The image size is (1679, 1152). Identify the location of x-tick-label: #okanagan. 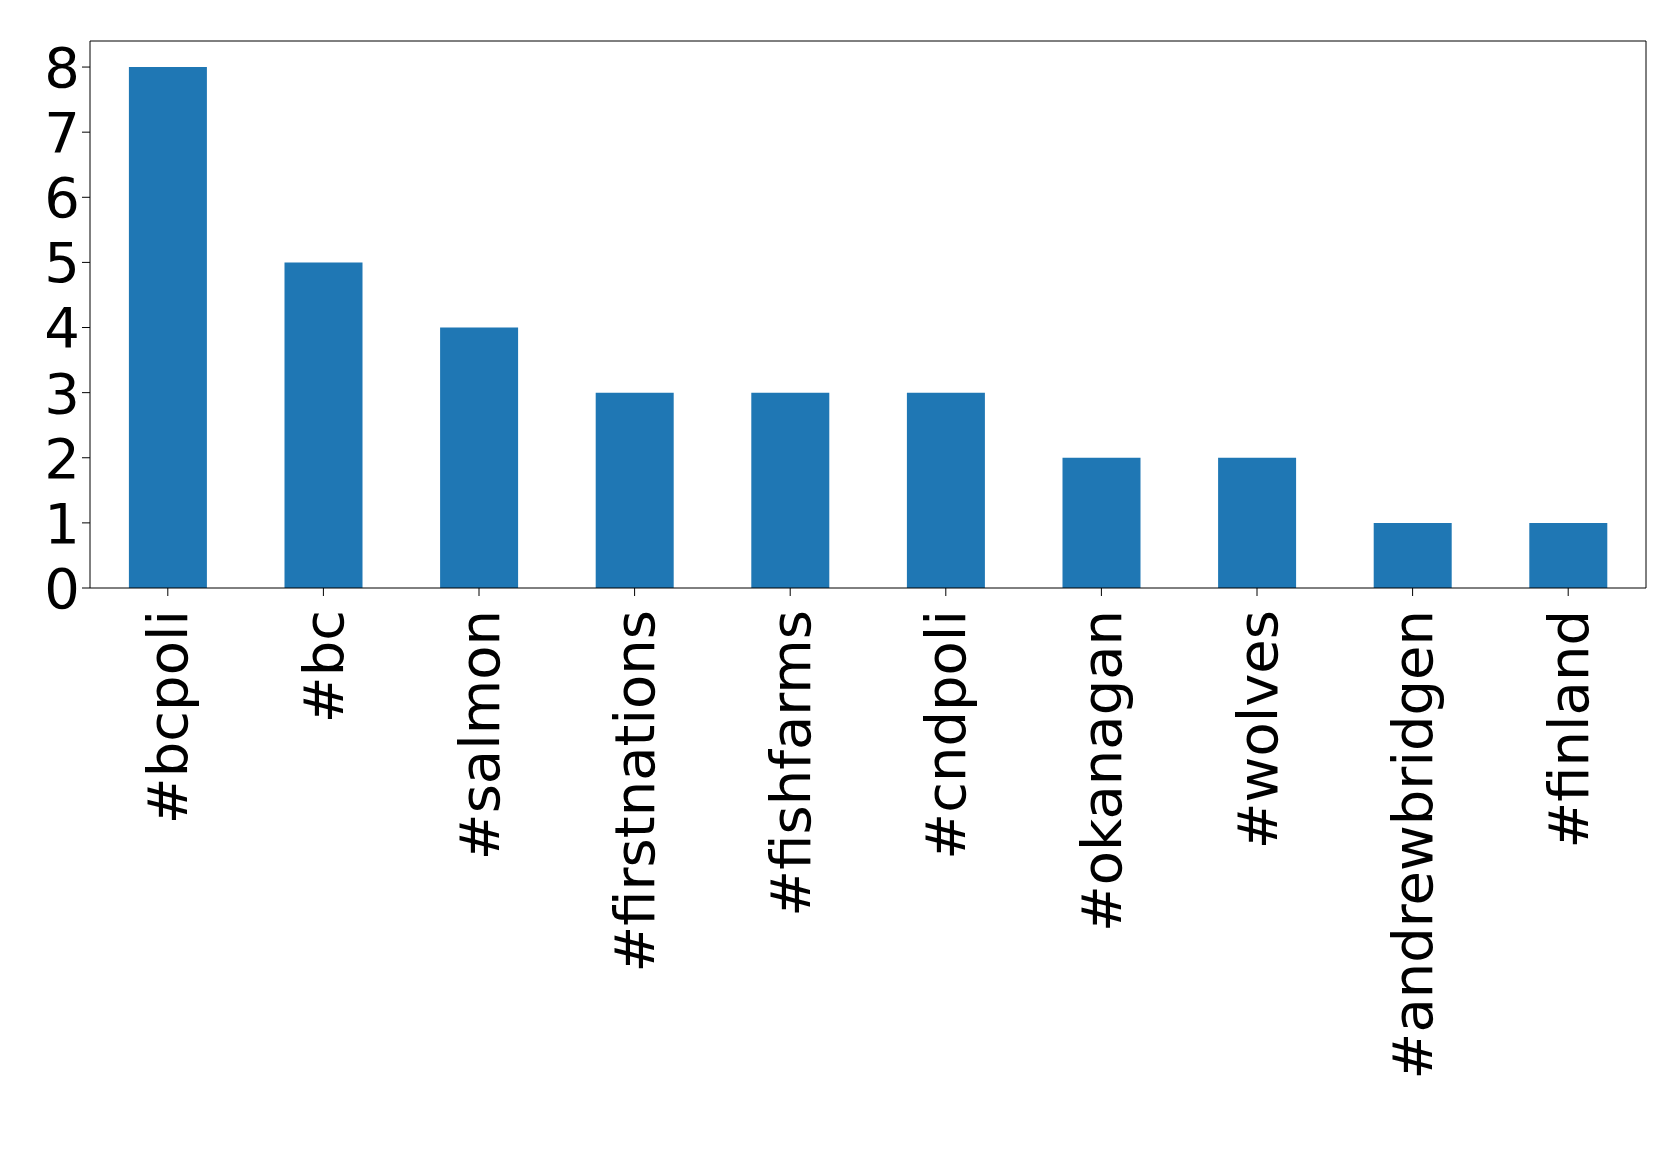
(1101, 771).